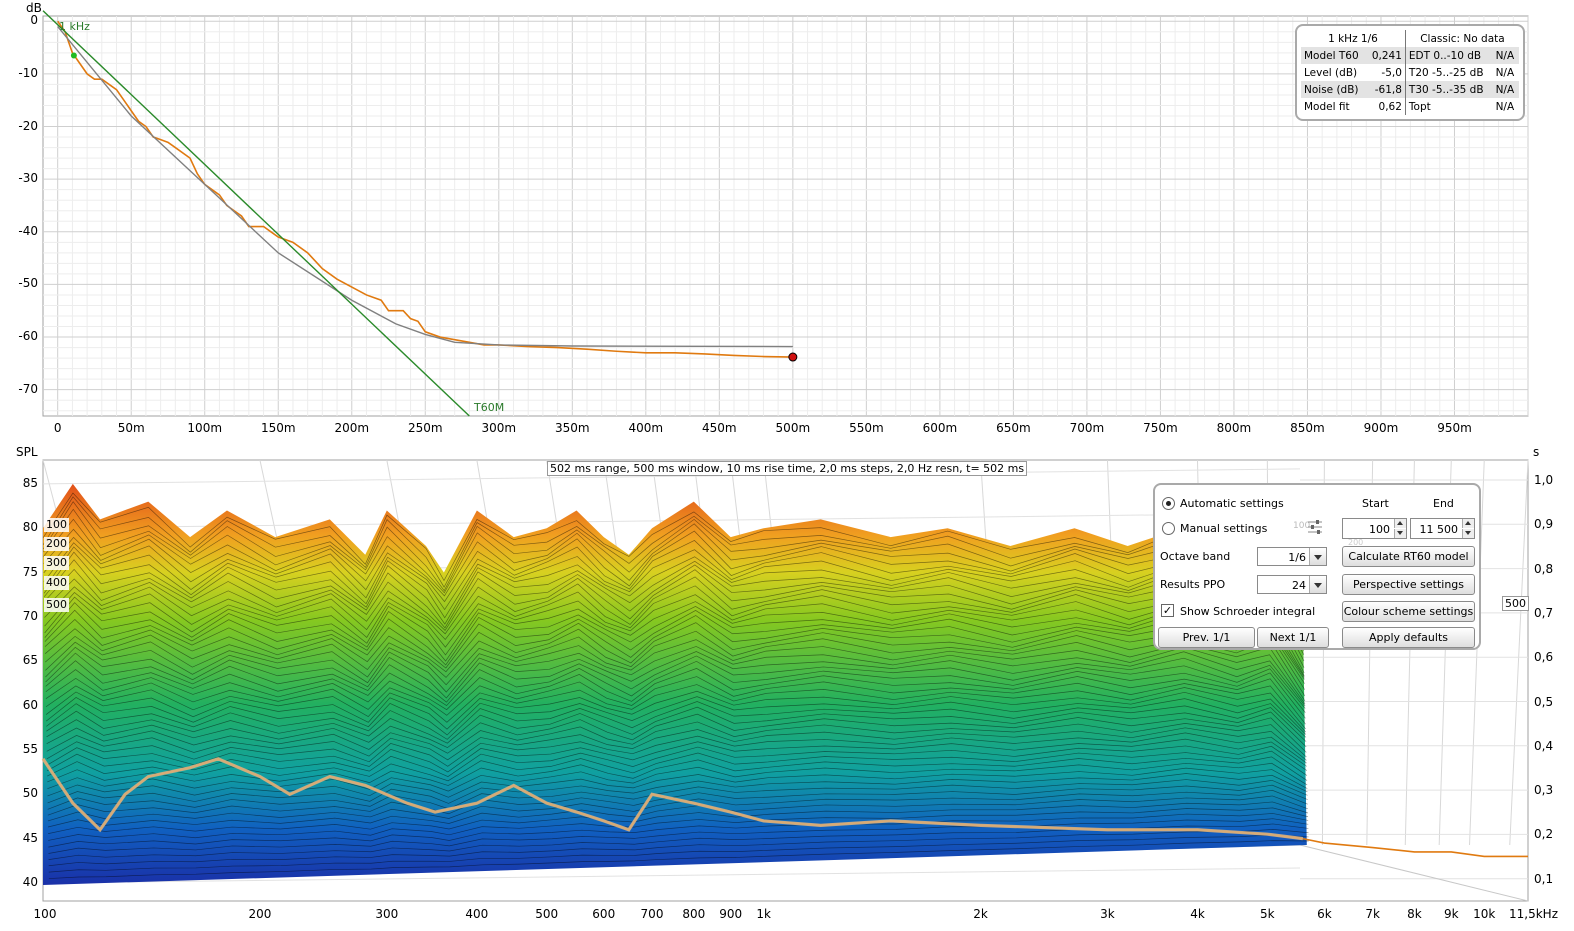  What do you see at coordinates (1451, 914) in the screenshot?
I see `waterfall-x-tick: 9k` at bounding box center [1451, 914].